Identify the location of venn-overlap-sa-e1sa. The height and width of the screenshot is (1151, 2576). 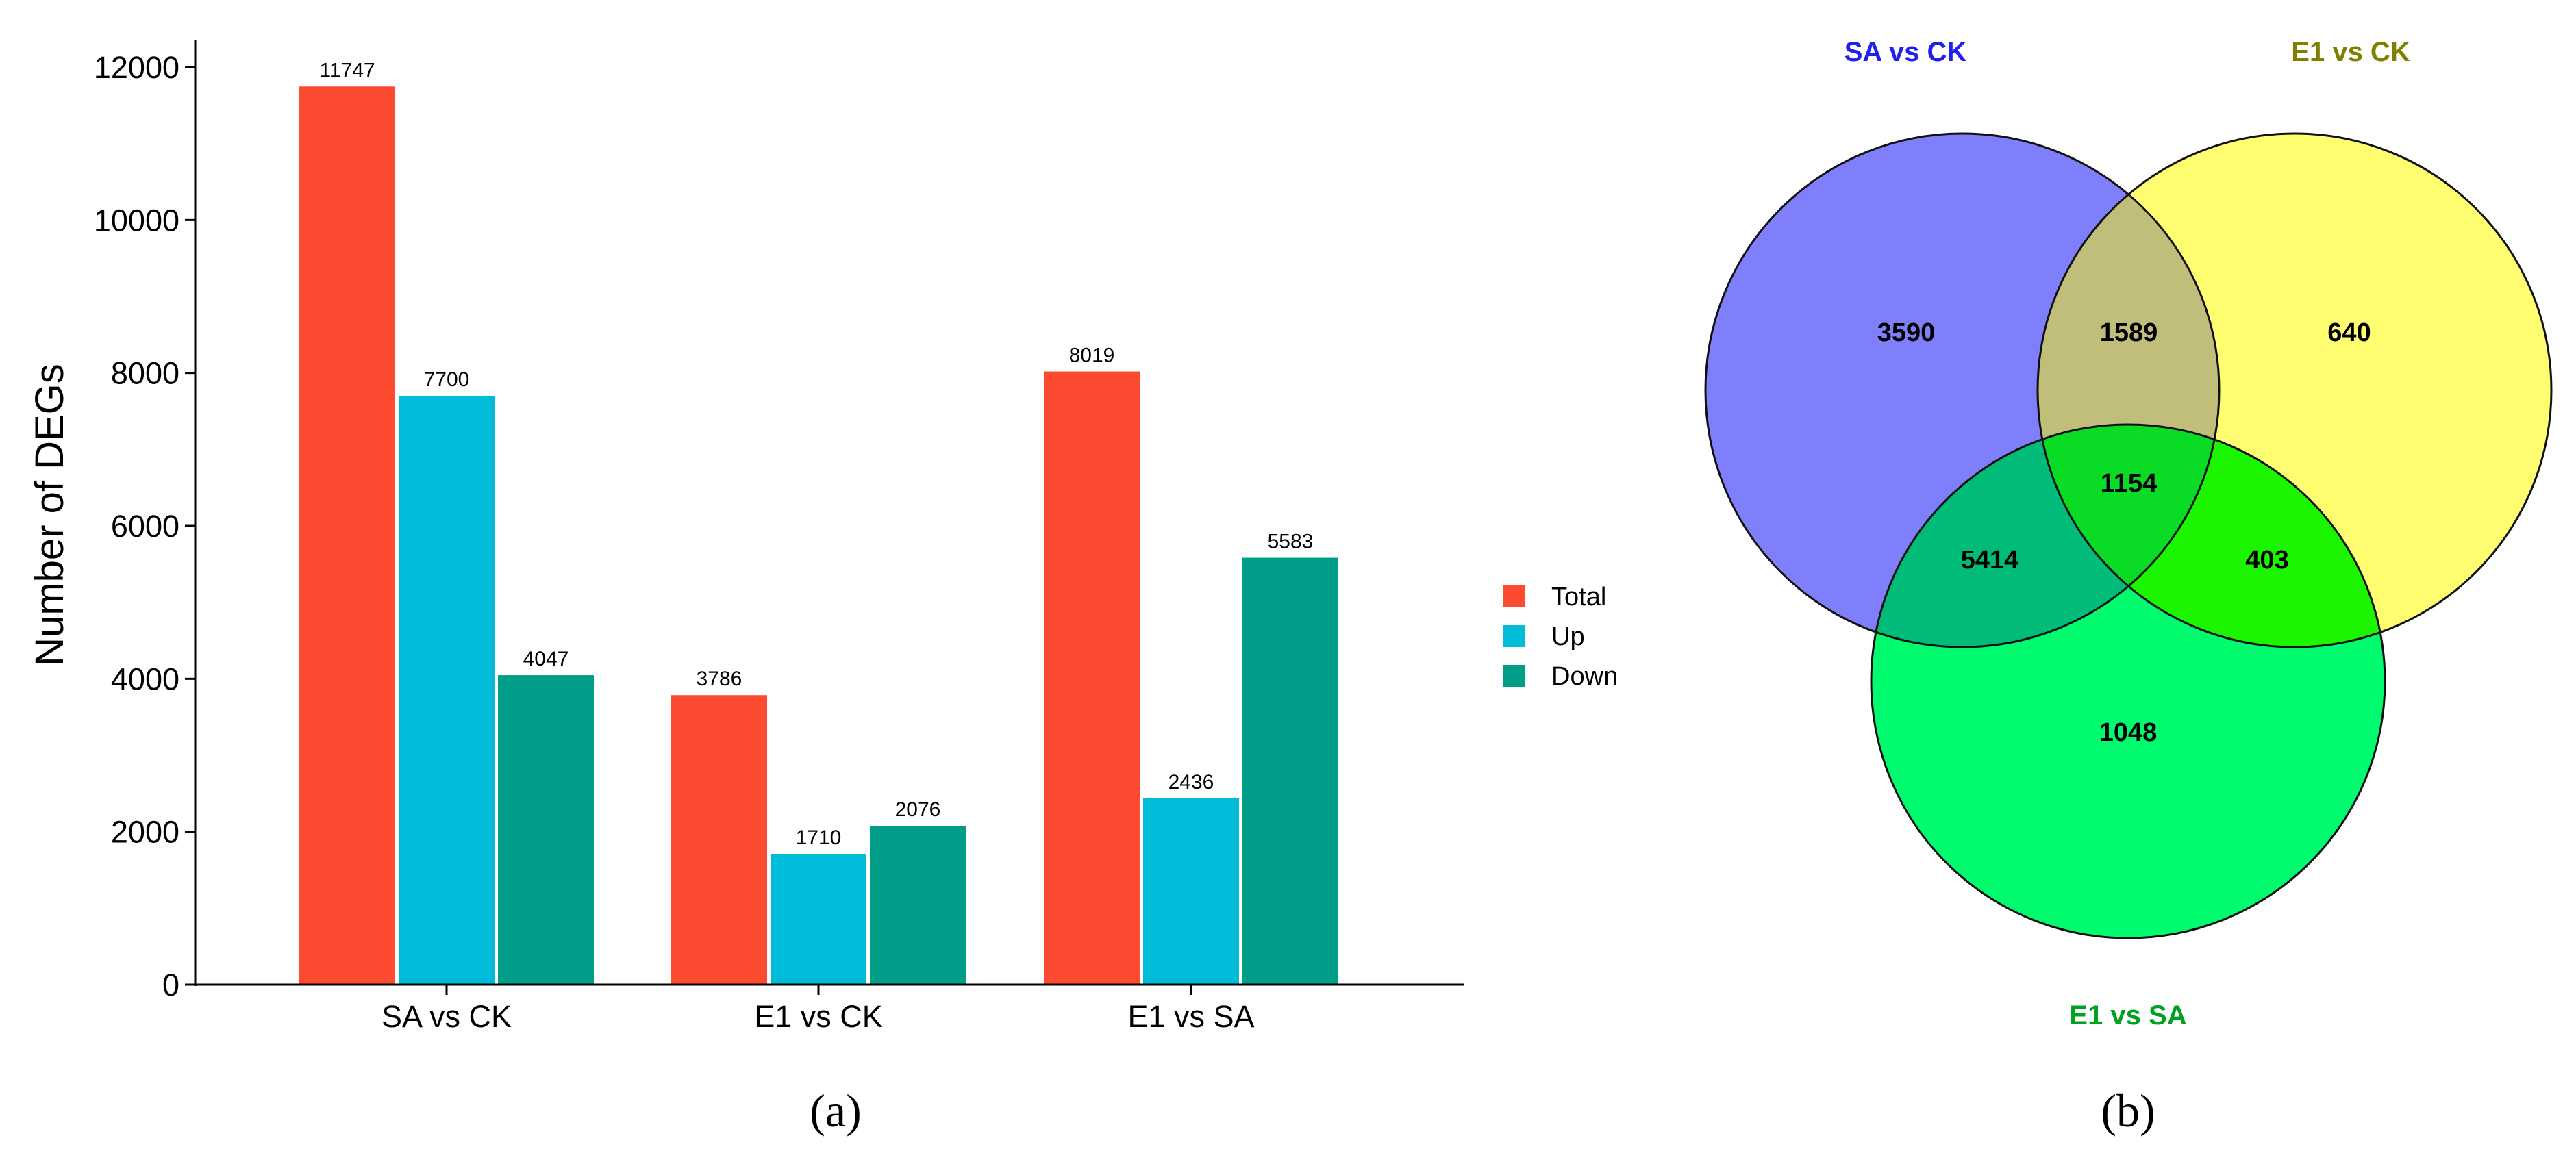
(2045, 536).